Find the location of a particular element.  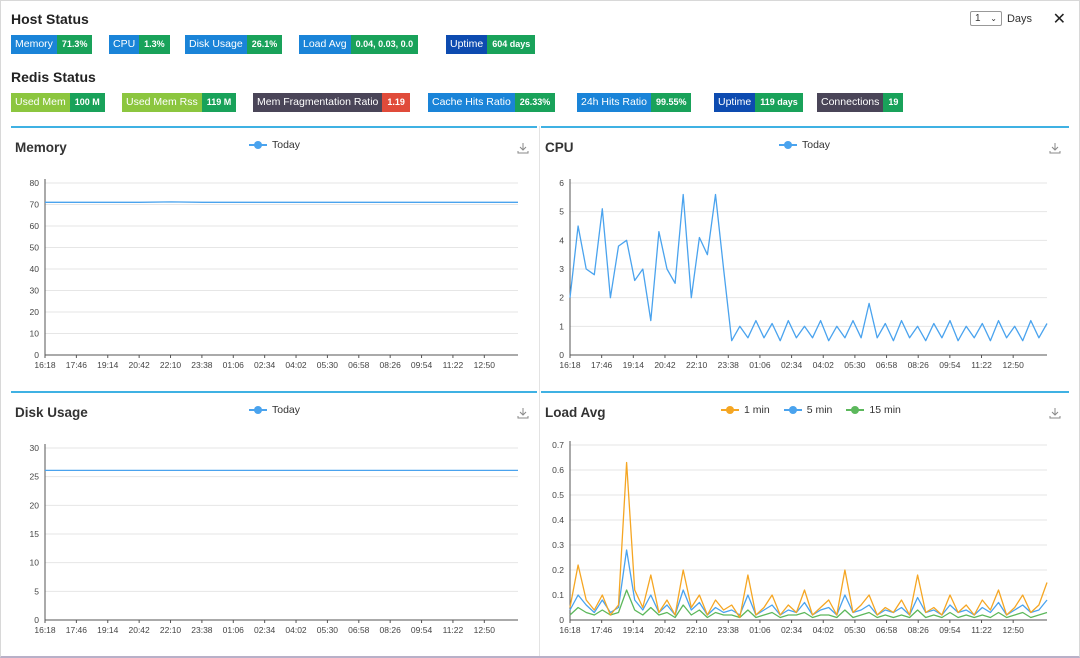

chart-title: Load Avg is located at coordinates (575, 412).